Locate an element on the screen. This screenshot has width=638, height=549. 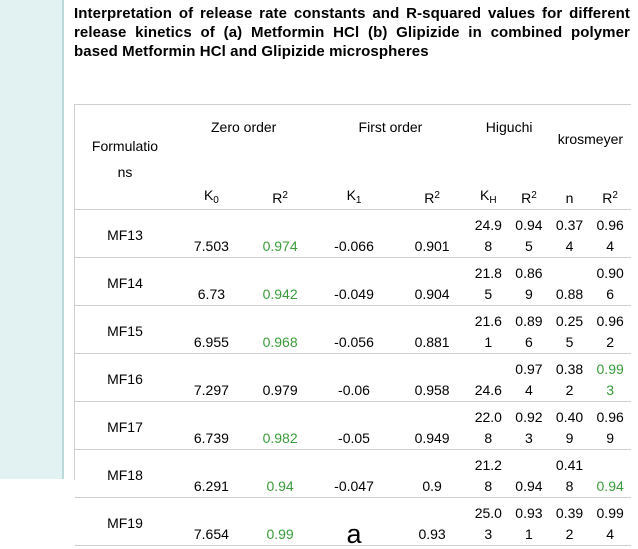
higuchi-r2-value: 0.94 5 is located at coordinates (529, 233).